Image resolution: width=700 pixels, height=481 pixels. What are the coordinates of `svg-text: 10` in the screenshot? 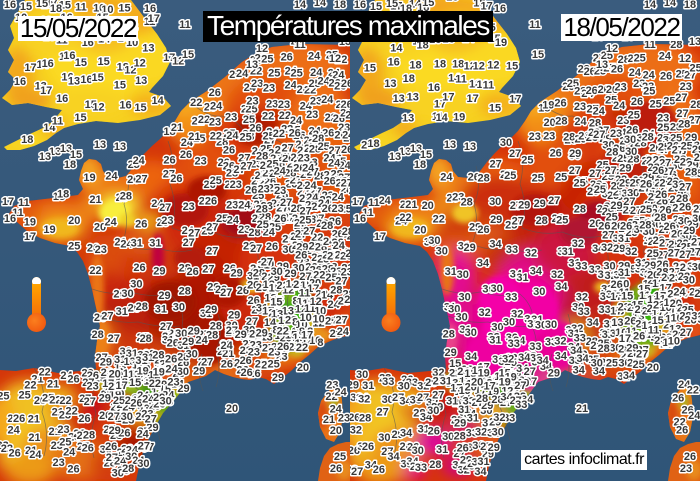 It's located at (318, 319).